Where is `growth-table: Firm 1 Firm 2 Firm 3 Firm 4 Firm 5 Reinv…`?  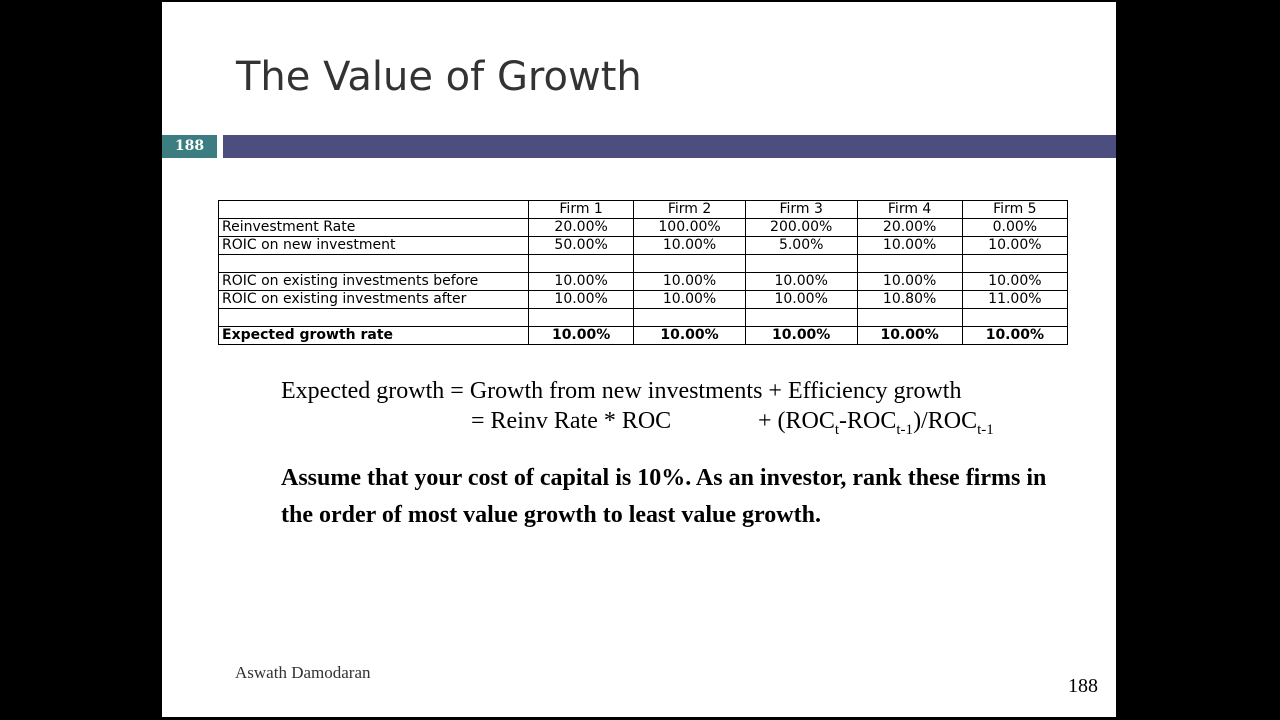 growth-table: Firm 1 Firm 2 Firm 3 Firm 4 Firm 5 Reinv… is located at coordinates (643, 272).